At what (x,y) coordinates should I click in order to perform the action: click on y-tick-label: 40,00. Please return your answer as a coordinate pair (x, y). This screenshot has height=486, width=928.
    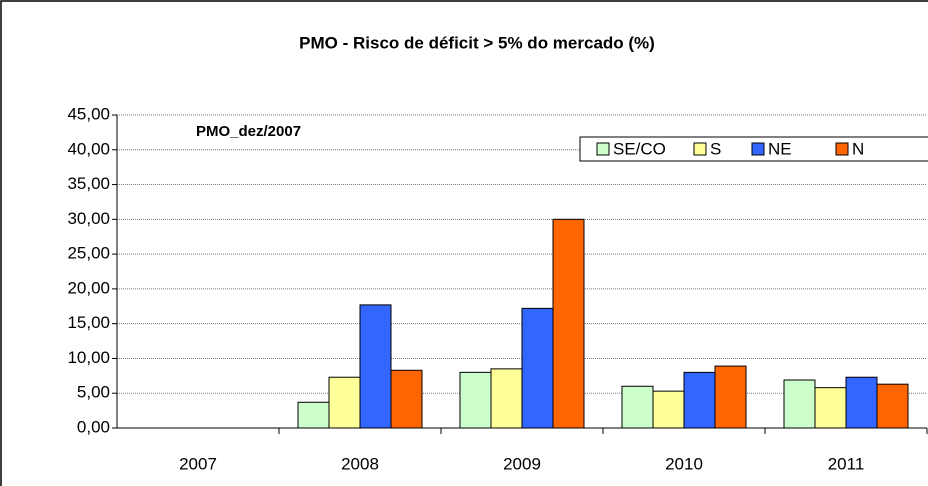
    Looking at the image, I should click on (88, 148).